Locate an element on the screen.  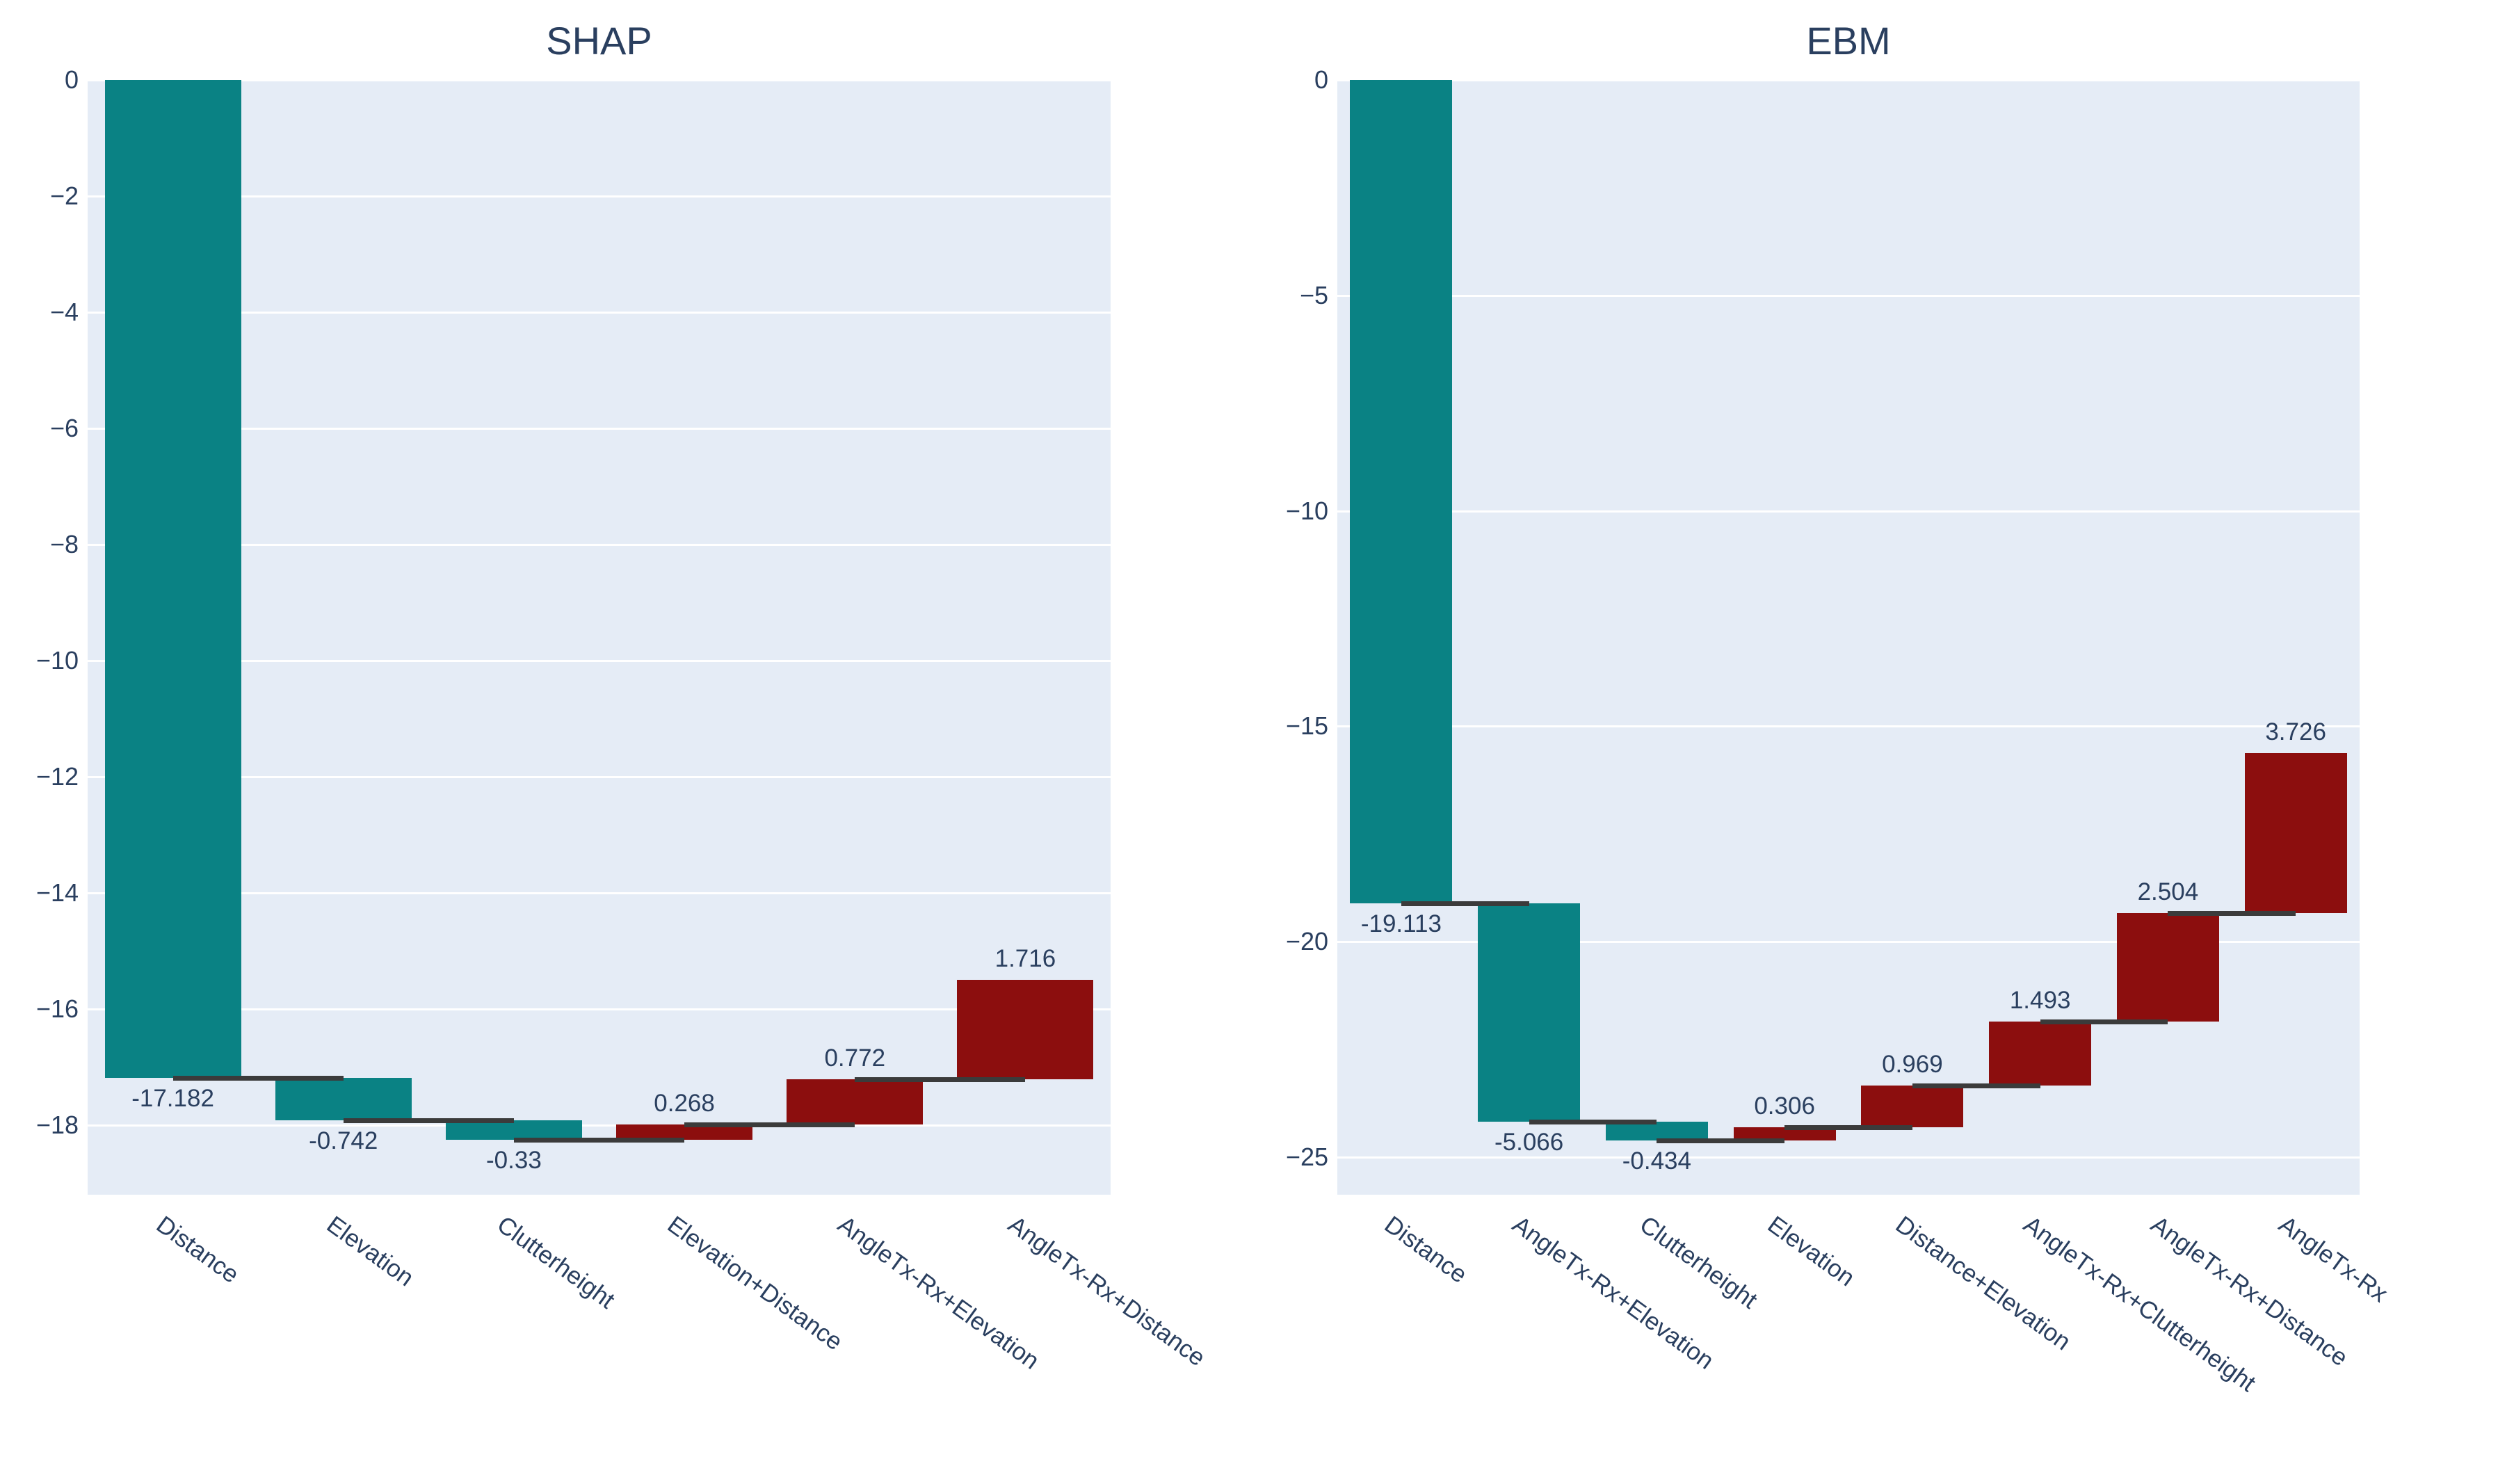
x-tick-label-elevation-distance: Elevation+Distance is located at coordinates (755, 1283).